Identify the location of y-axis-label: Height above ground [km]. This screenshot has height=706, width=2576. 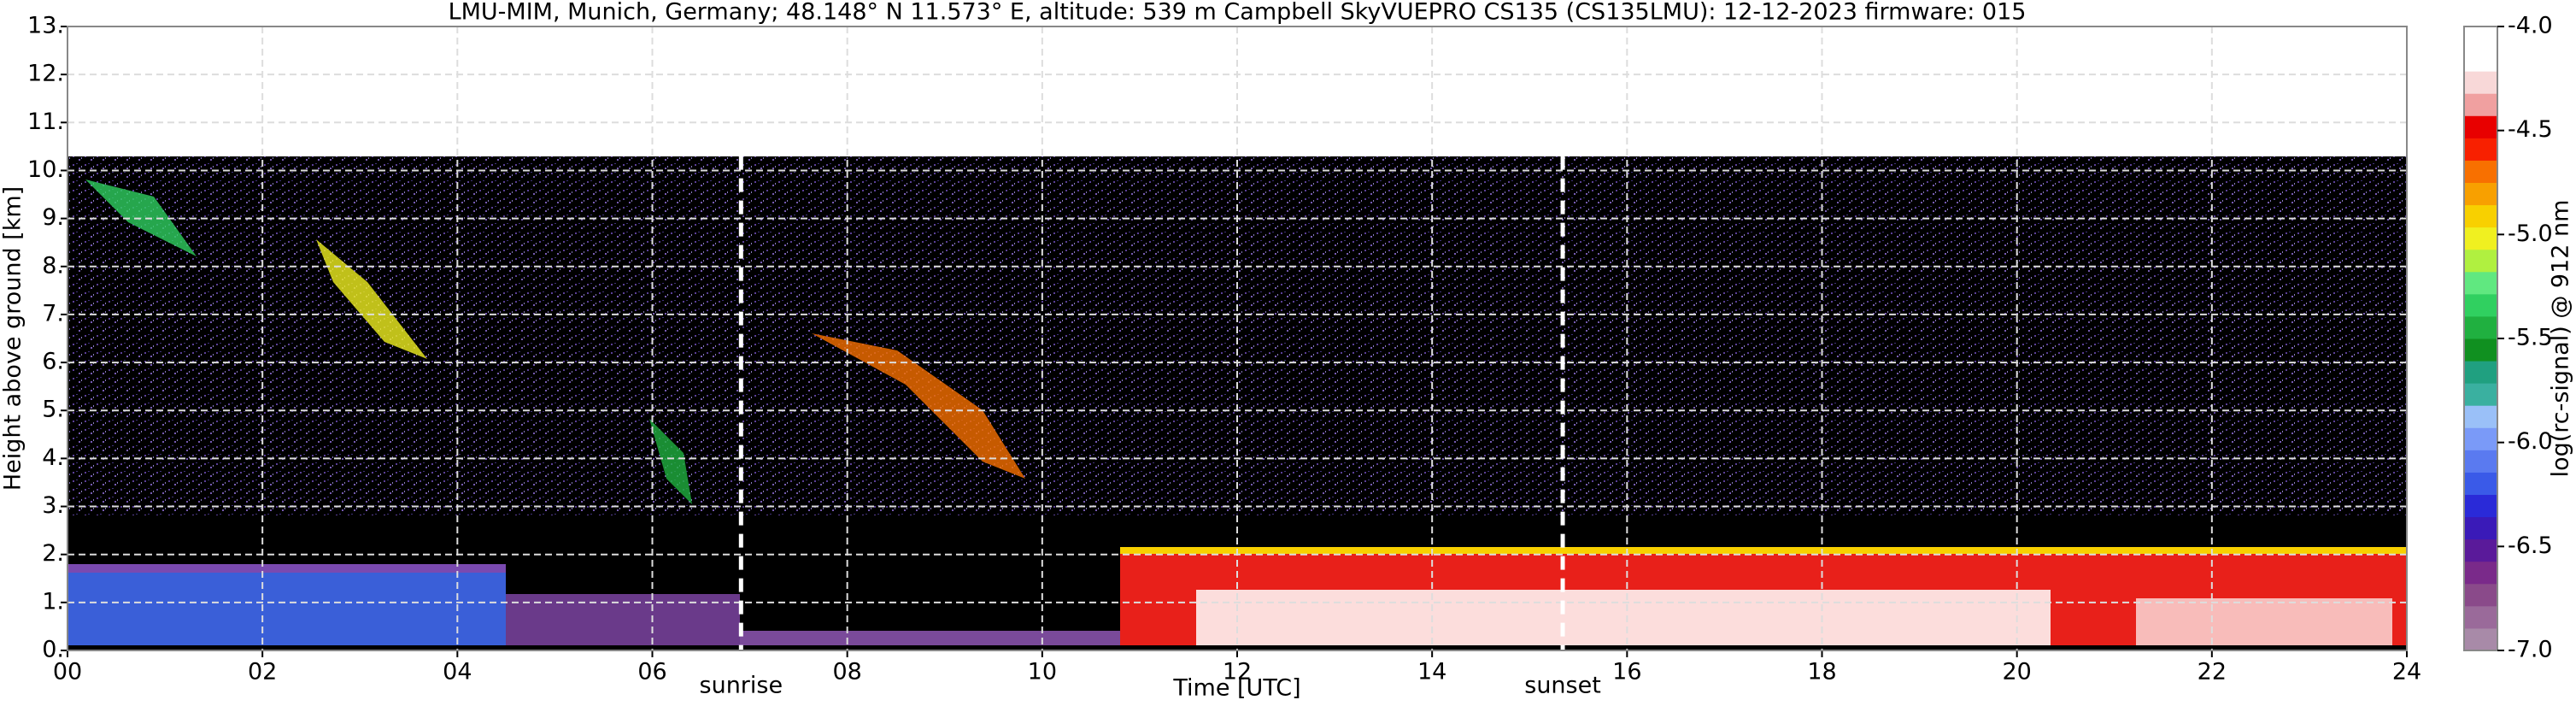
(13, 338).